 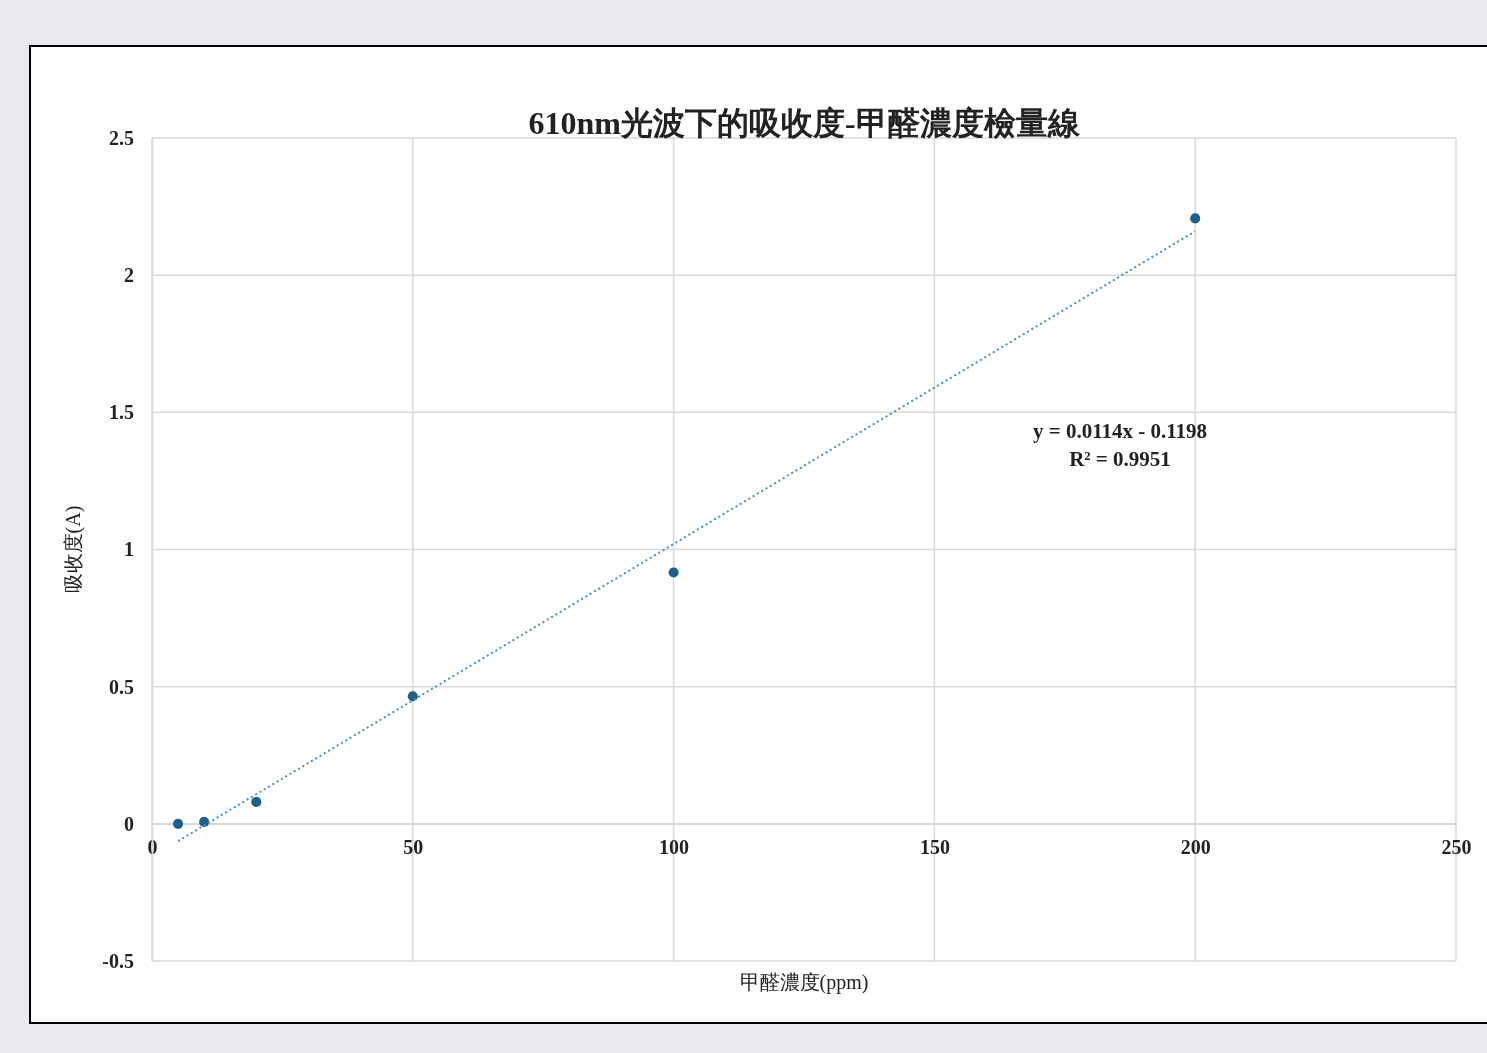 What do you see at coordinates (934, 847) in the screenshot?
I see `x-tick-label: 150` at bounding box center [934, 847].